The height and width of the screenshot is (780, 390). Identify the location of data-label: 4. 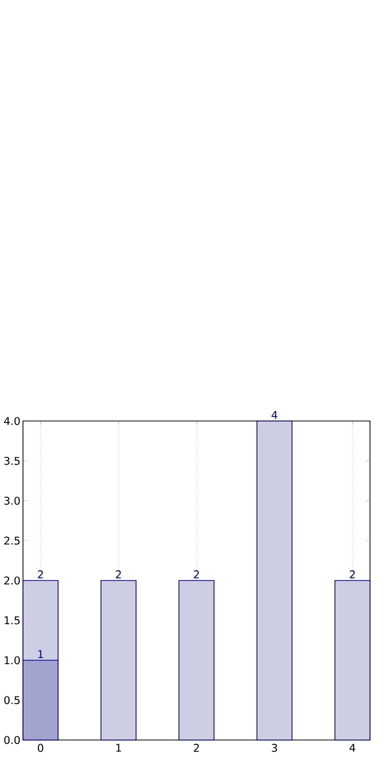
(275, 414).